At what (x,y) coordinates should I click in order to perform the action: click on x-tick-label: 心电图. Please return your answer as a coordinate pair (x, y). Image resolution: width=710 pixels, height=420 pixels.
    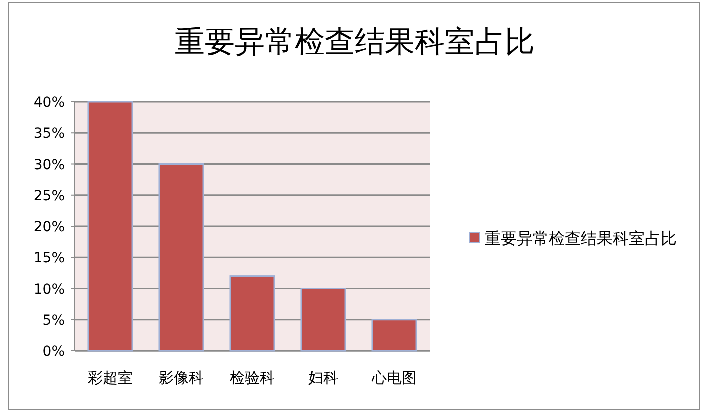
    Looking at the image, I should click on (394, 378).